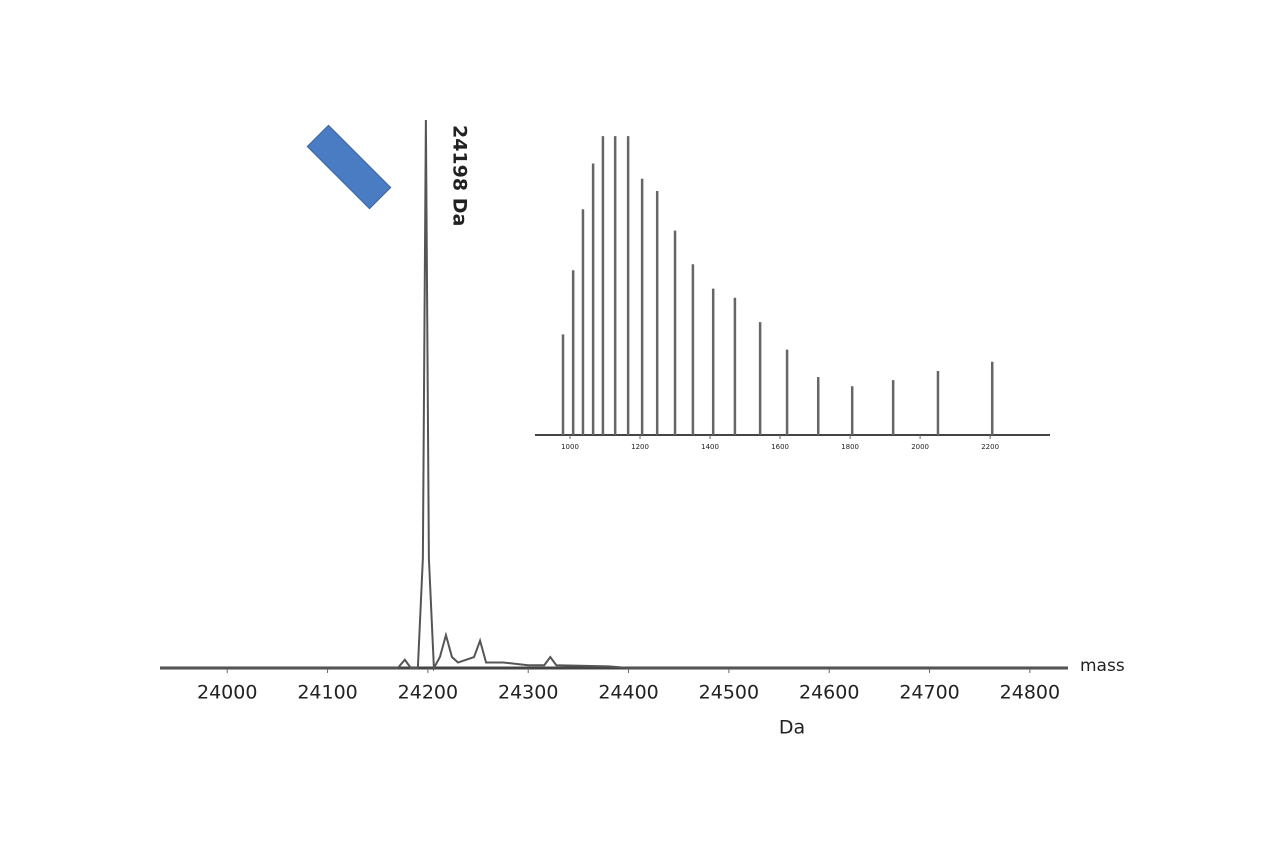 The height and width of the screenshot is (852, 1280). Describe the element at coordinates (929, 693) in the screenshot. I see `x-tick-label: 24700` at that location.